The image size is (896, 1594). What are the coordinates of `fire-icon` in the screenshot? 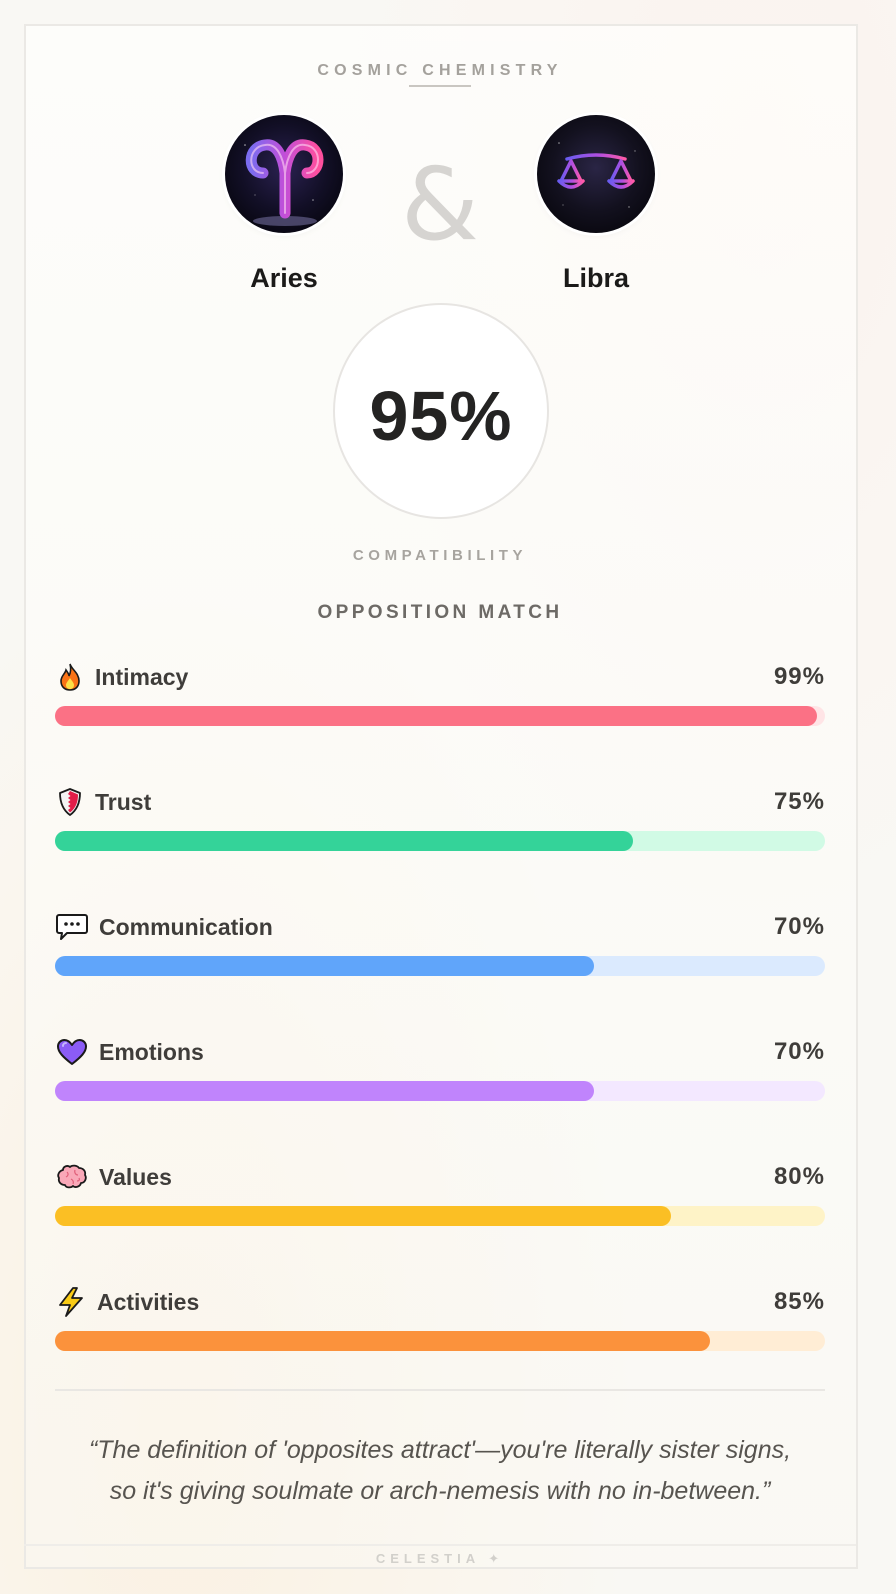 It's located at (70, 677).